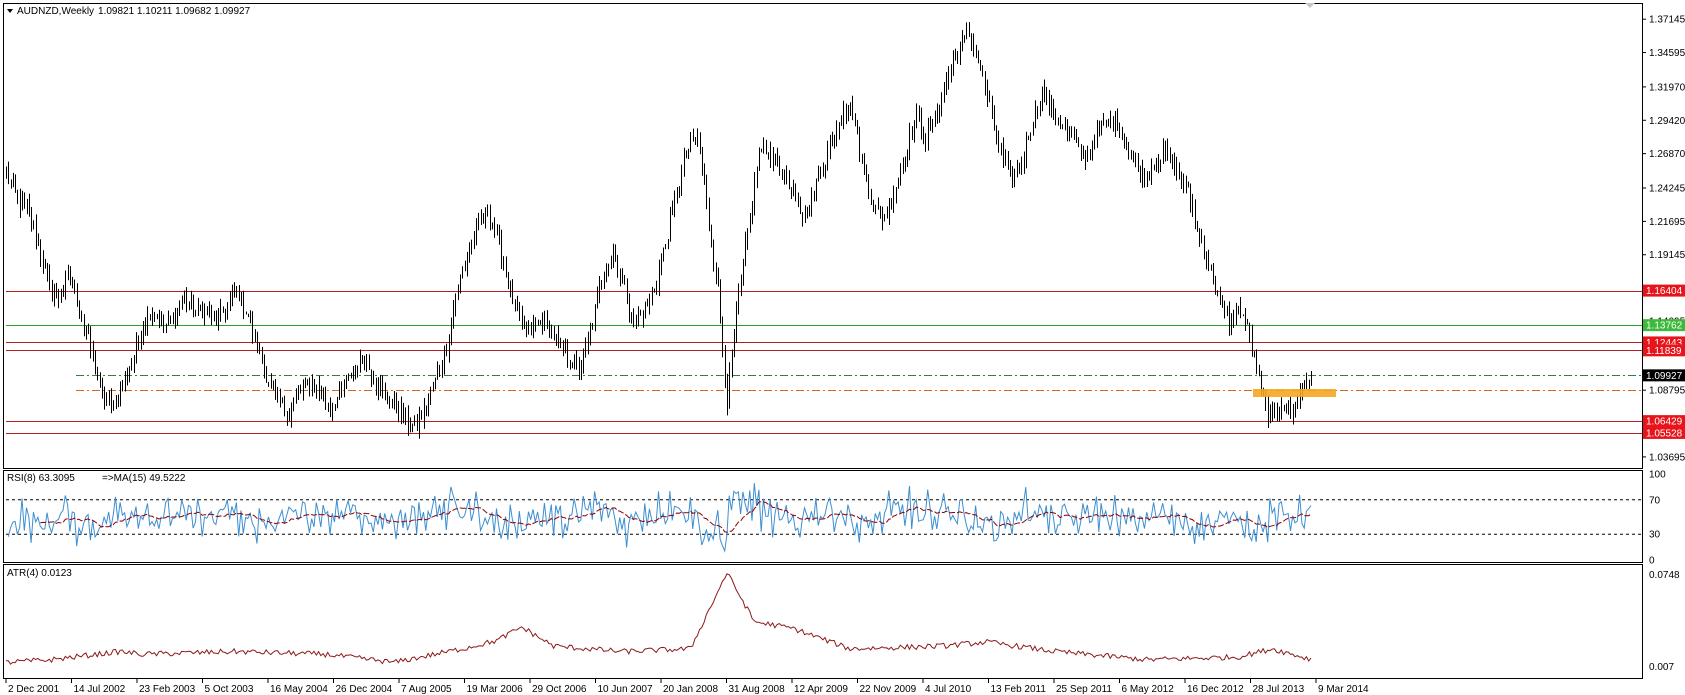  I want to click on date-tick-label: 9 Mar 2014, so click(1343, 689).